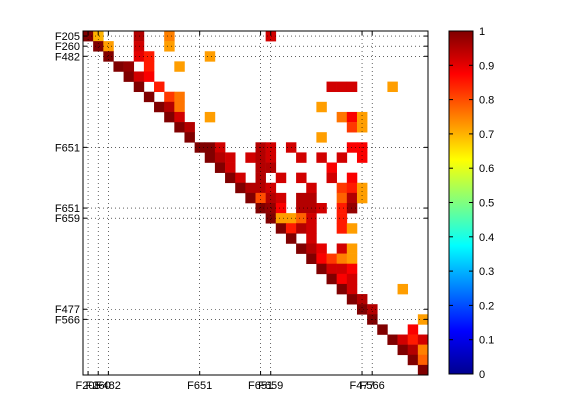 This screenshot has width=561, height=420. What do you see at coordinates (67, 320) in the screenshot?
I see `y-tick-label: F566` at bounding box center [67, 320].